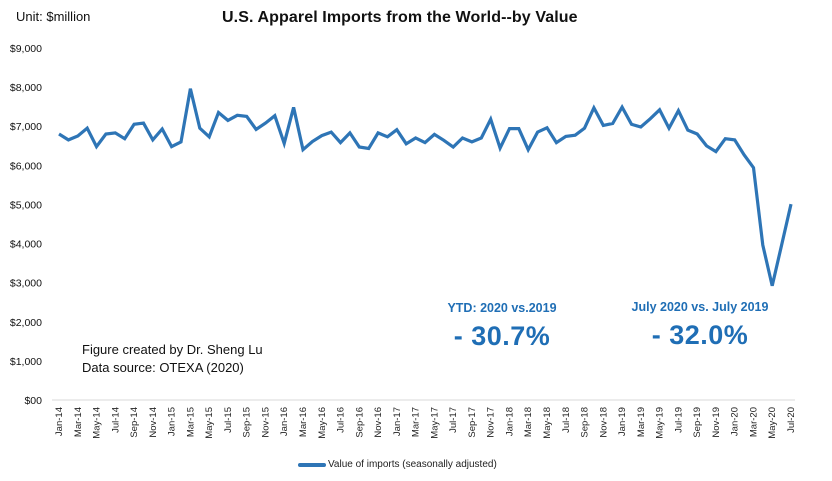  Describe the element at coordinates (412, 464) in the screenshot. I see `legend-label: Value of imports (seasonally adjusted)` at that location.